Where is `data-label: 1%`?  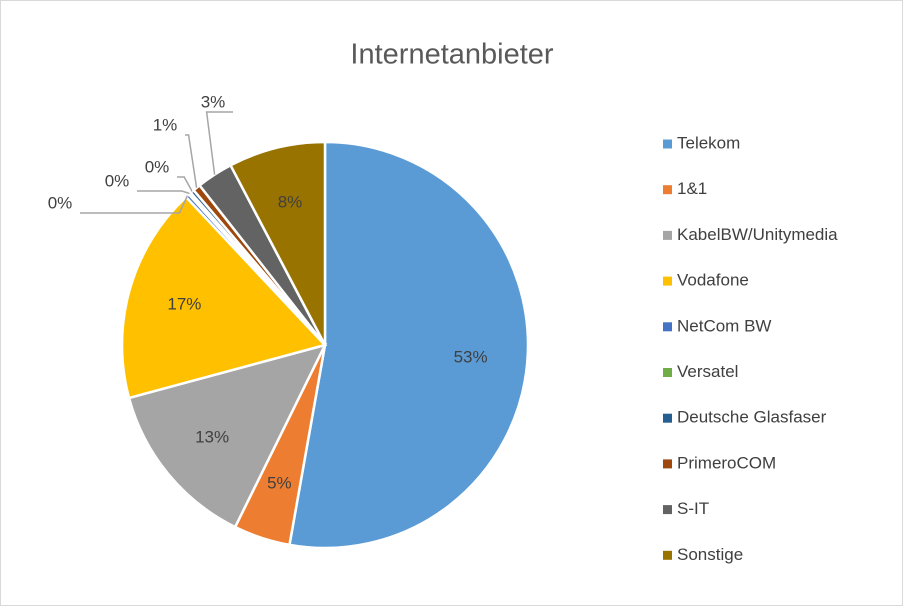 data-label: 1% is located at coordinates (165, 124).